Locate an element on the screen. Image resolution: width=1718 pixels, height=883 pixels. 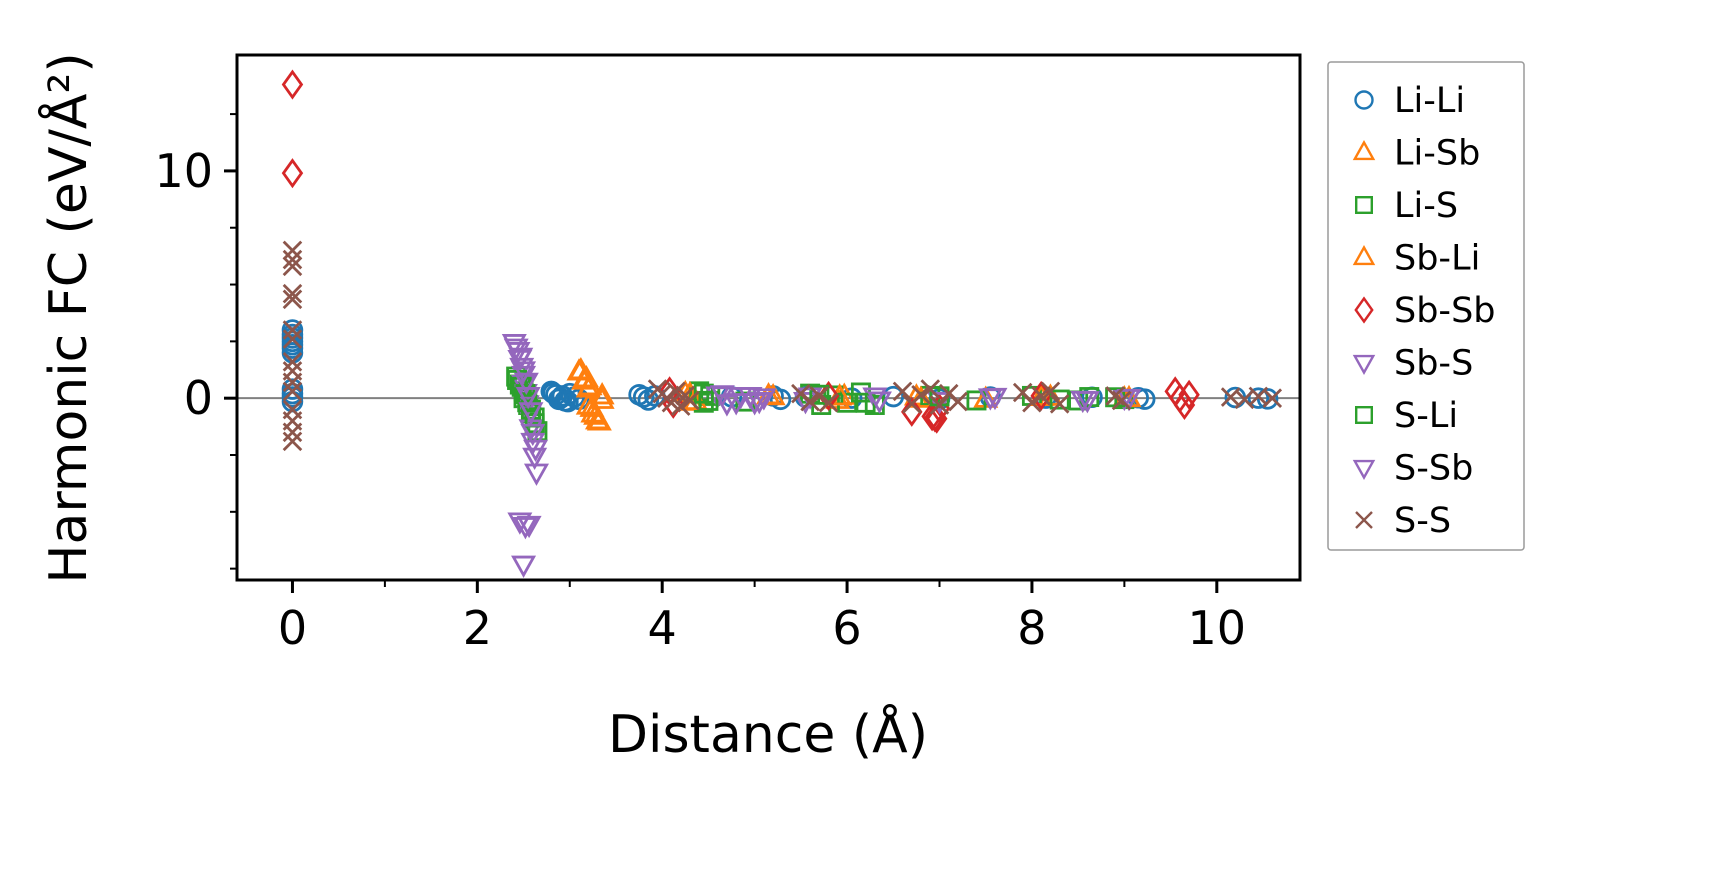
x-axis: 0 2 4 6 8 10 is located at coordinates (762, 617).